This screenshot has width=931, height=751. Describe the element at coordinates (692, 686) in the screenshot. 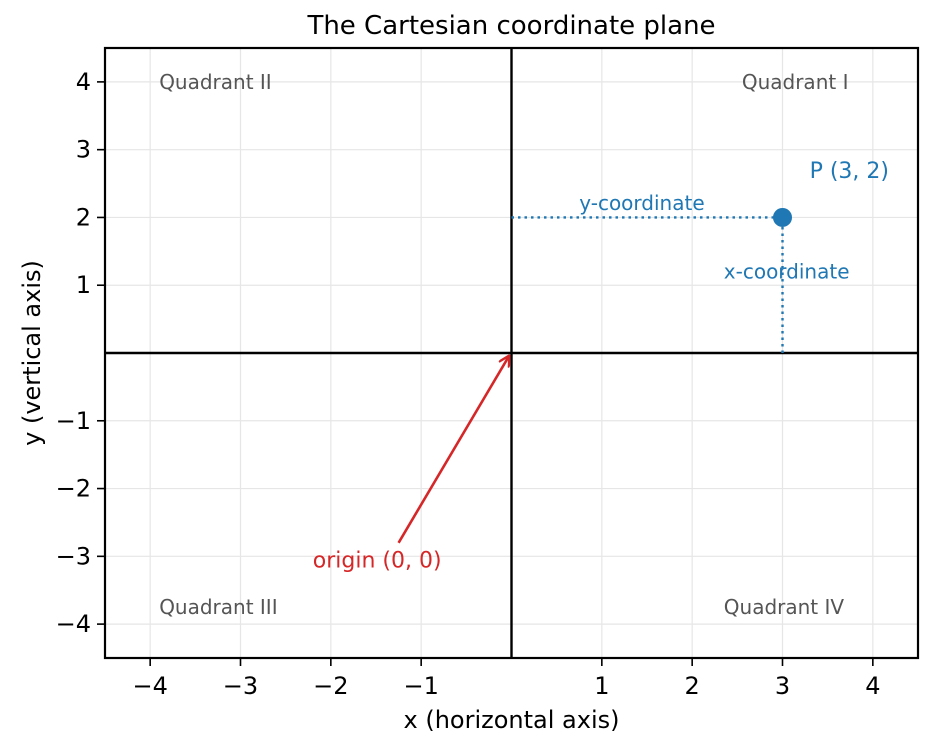

I see `x-tick-label: 2` at that location.